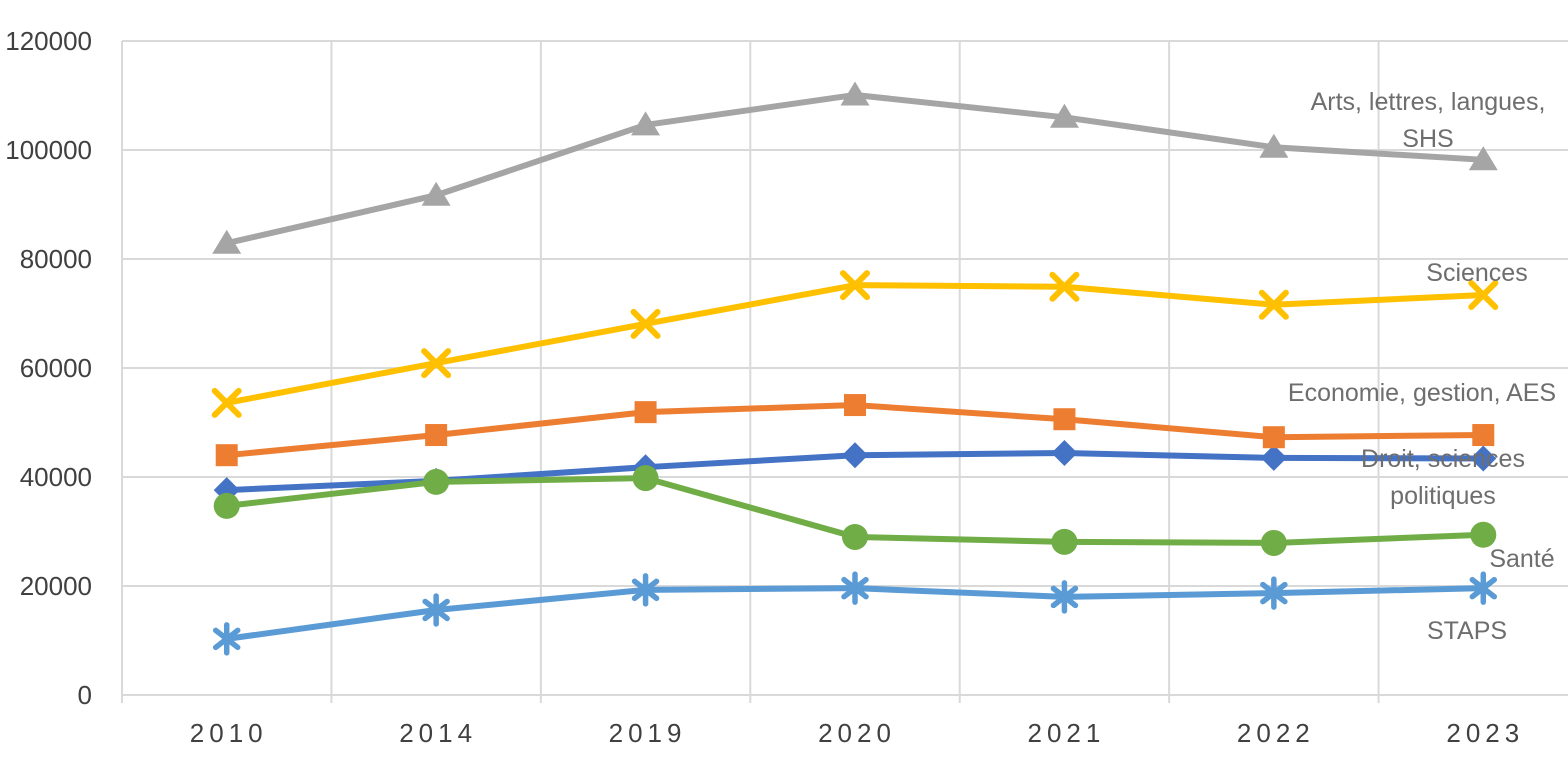 The width and height of the screenshot is (1568, 772). What do you see at coordinates (48, 41) in the screenshot?
I see `y-tick-label: 120000` at bounding box center [48, 41].